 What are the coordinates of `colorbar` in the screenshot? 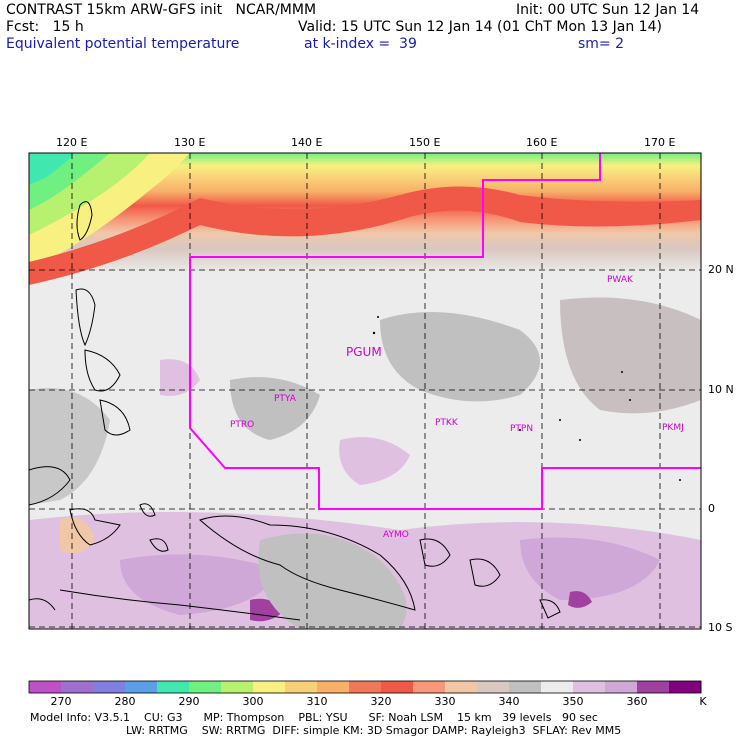 It's located at (365, 687).